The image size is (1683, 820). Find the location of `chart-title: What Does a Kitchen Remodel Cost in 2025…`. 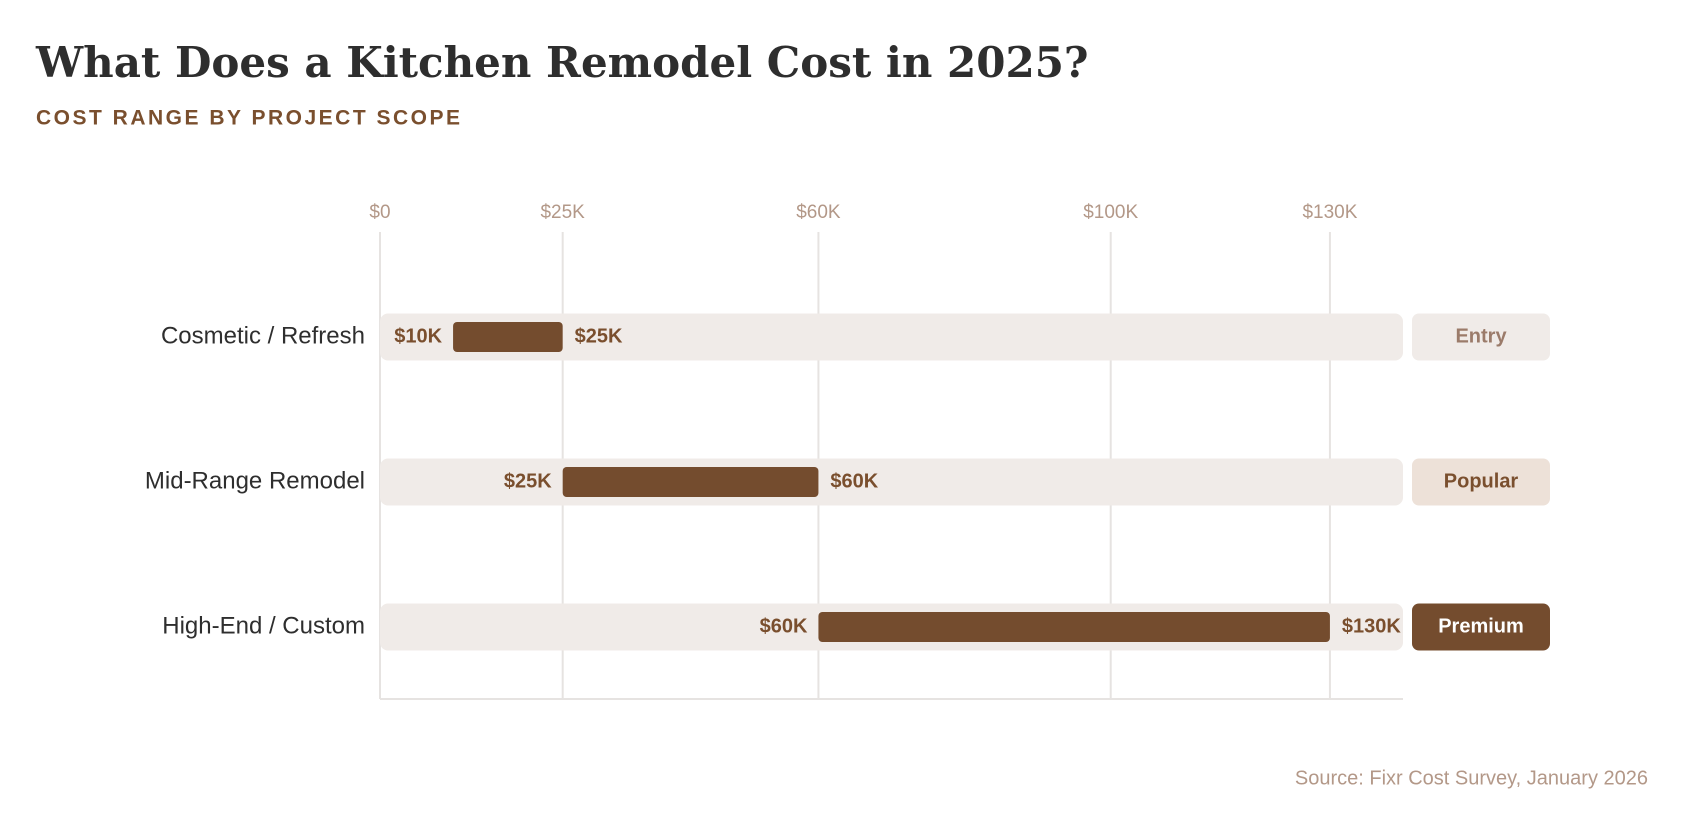

chart-title: What Does a Kitchen Remodel Cost in 2025… is located at coordinates (562, 62).